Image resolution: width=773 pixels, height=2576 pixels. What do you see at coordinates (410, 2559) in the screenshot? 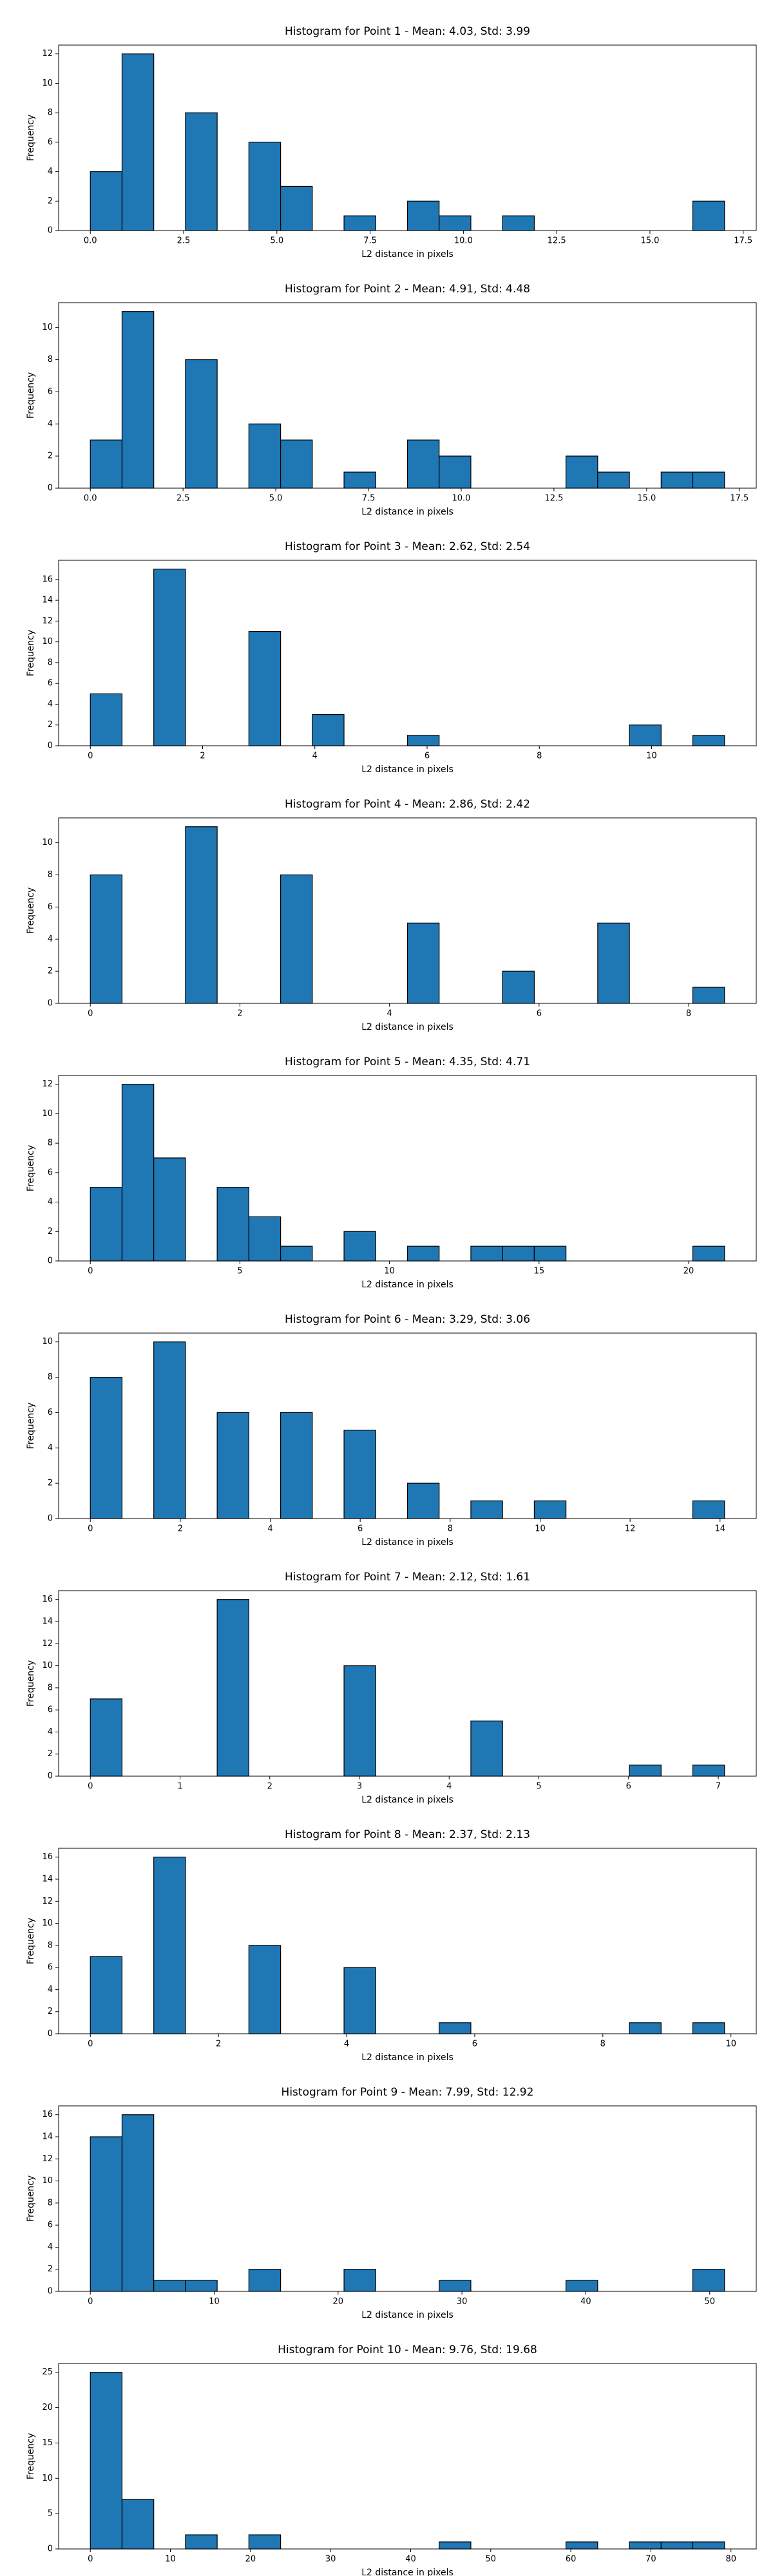
I see `x-tick-label: 40` at bounding box center [410, 2559].